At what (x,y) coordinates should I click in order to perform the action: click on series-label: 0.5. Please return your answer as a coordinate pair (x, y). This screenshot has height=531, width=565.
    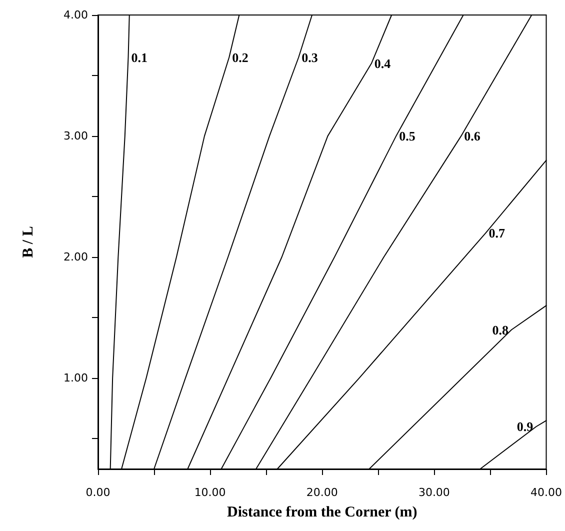
    Looking at the image, I should click on (407, 136).